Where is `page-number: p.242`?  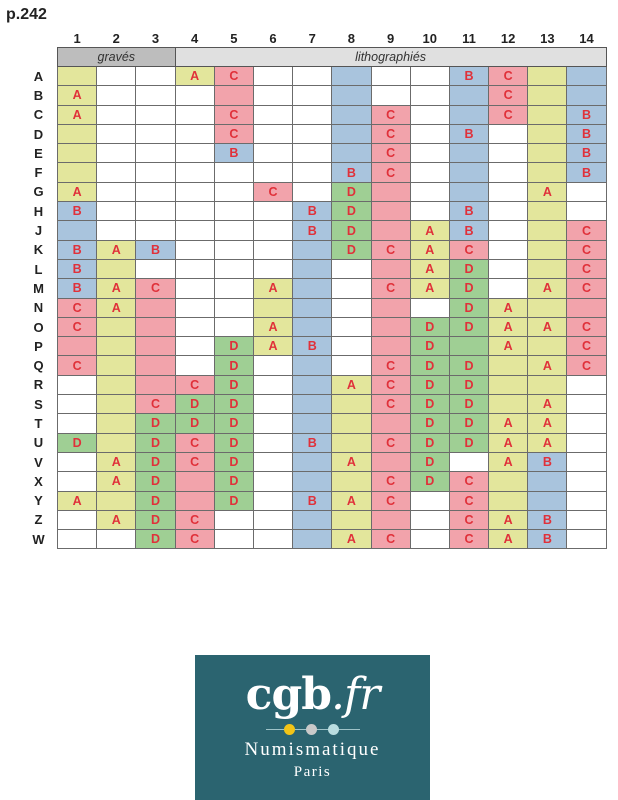
page-number: p.242 is located at coordinates (26, 14).